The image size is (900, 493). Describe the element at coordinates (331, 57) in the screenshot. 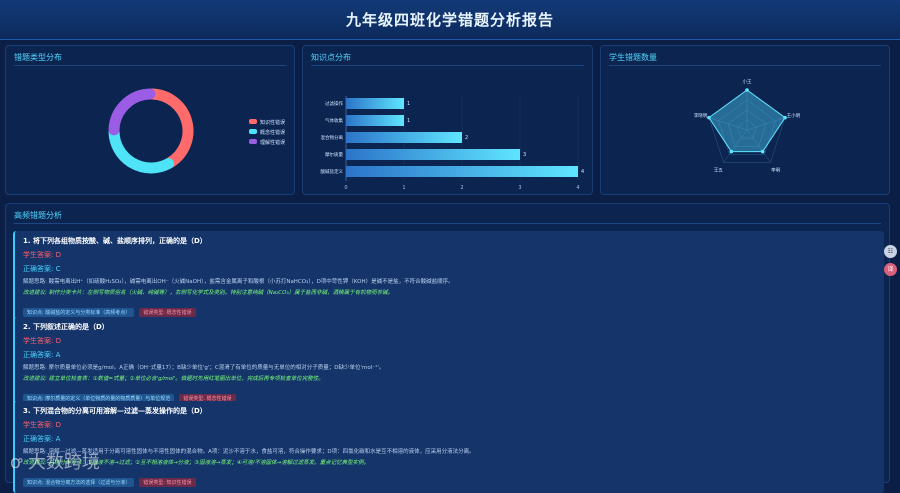

I see `panel-title: 知识点分布` at that location.